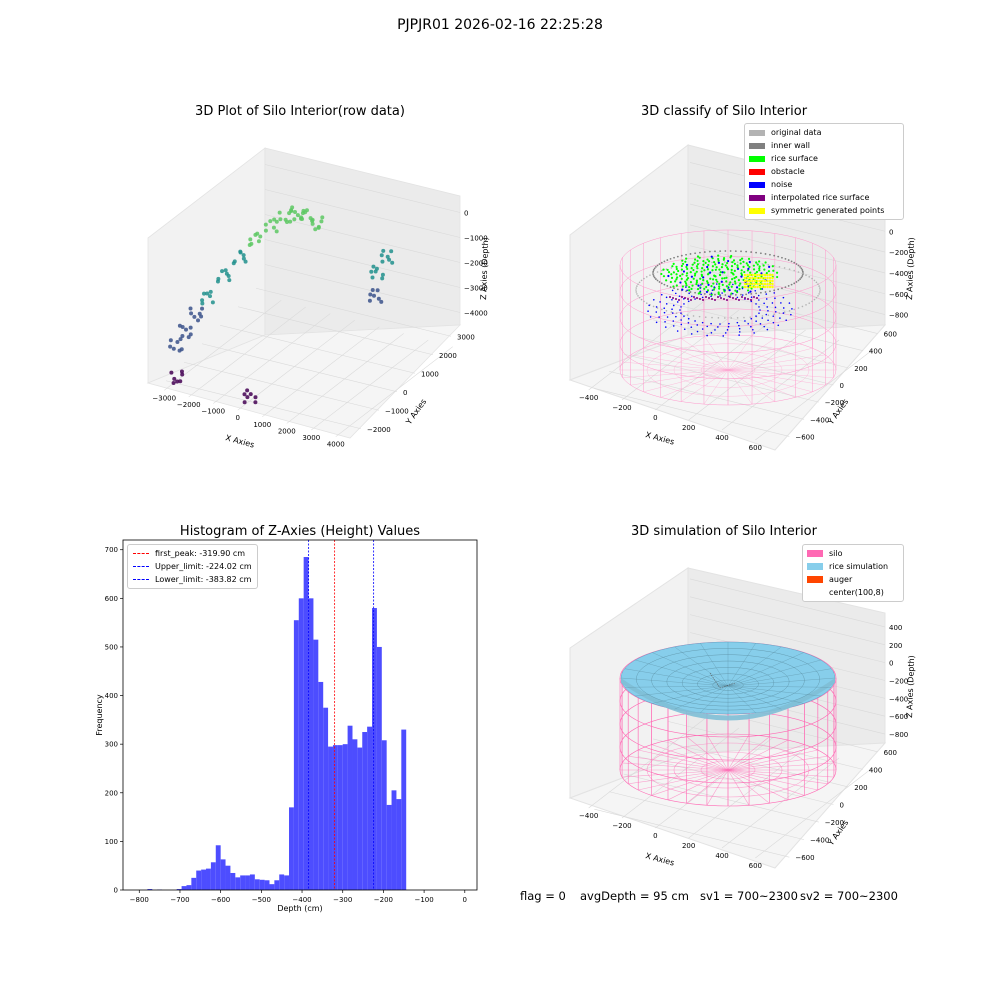 Image resolution: width=1000 pixels, height=1000 pixels. I want to click on p1-zgrid, so click(362, 238).